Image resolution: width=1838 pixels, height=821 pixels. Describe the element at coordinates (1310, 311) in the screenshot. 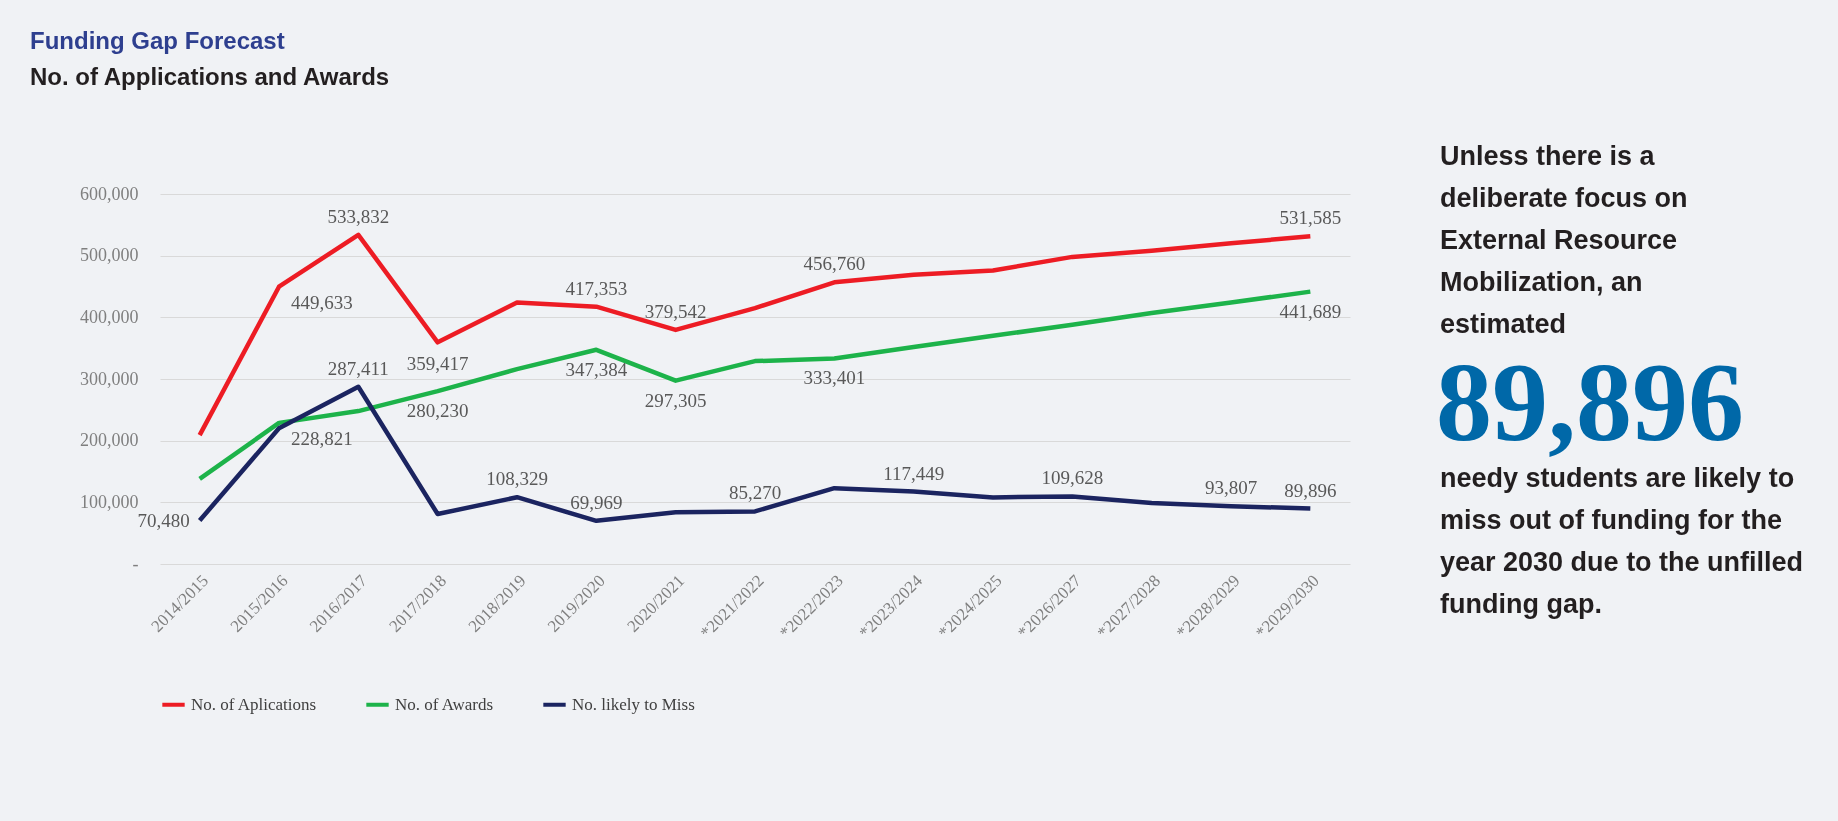

I see `data-label: 441,689` at that location.